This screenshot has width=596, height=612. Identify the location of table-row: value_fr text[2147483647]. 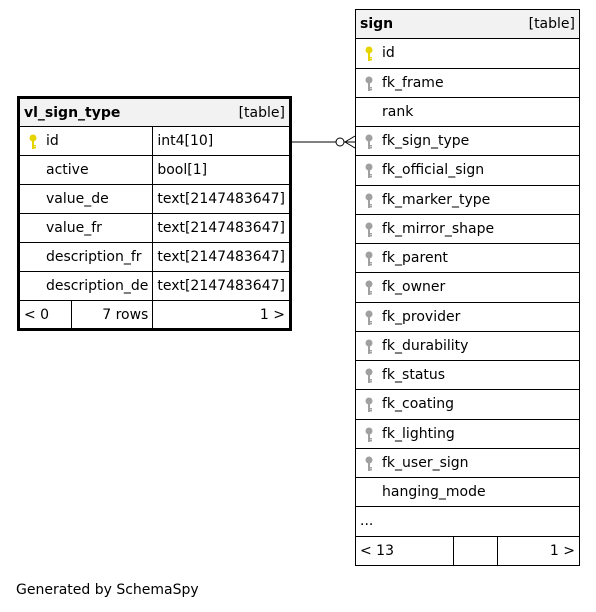
(154, 228).